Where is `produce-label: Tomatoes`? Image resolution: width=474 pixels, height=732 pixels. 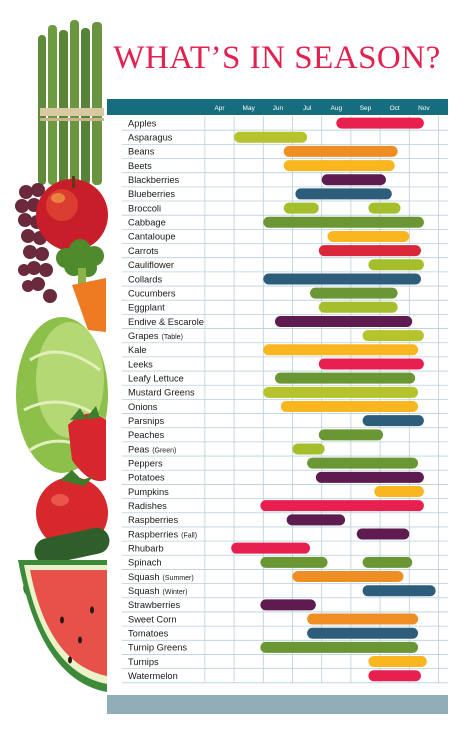 produce-label: Tomatoes is located at coordinates (148, 634).